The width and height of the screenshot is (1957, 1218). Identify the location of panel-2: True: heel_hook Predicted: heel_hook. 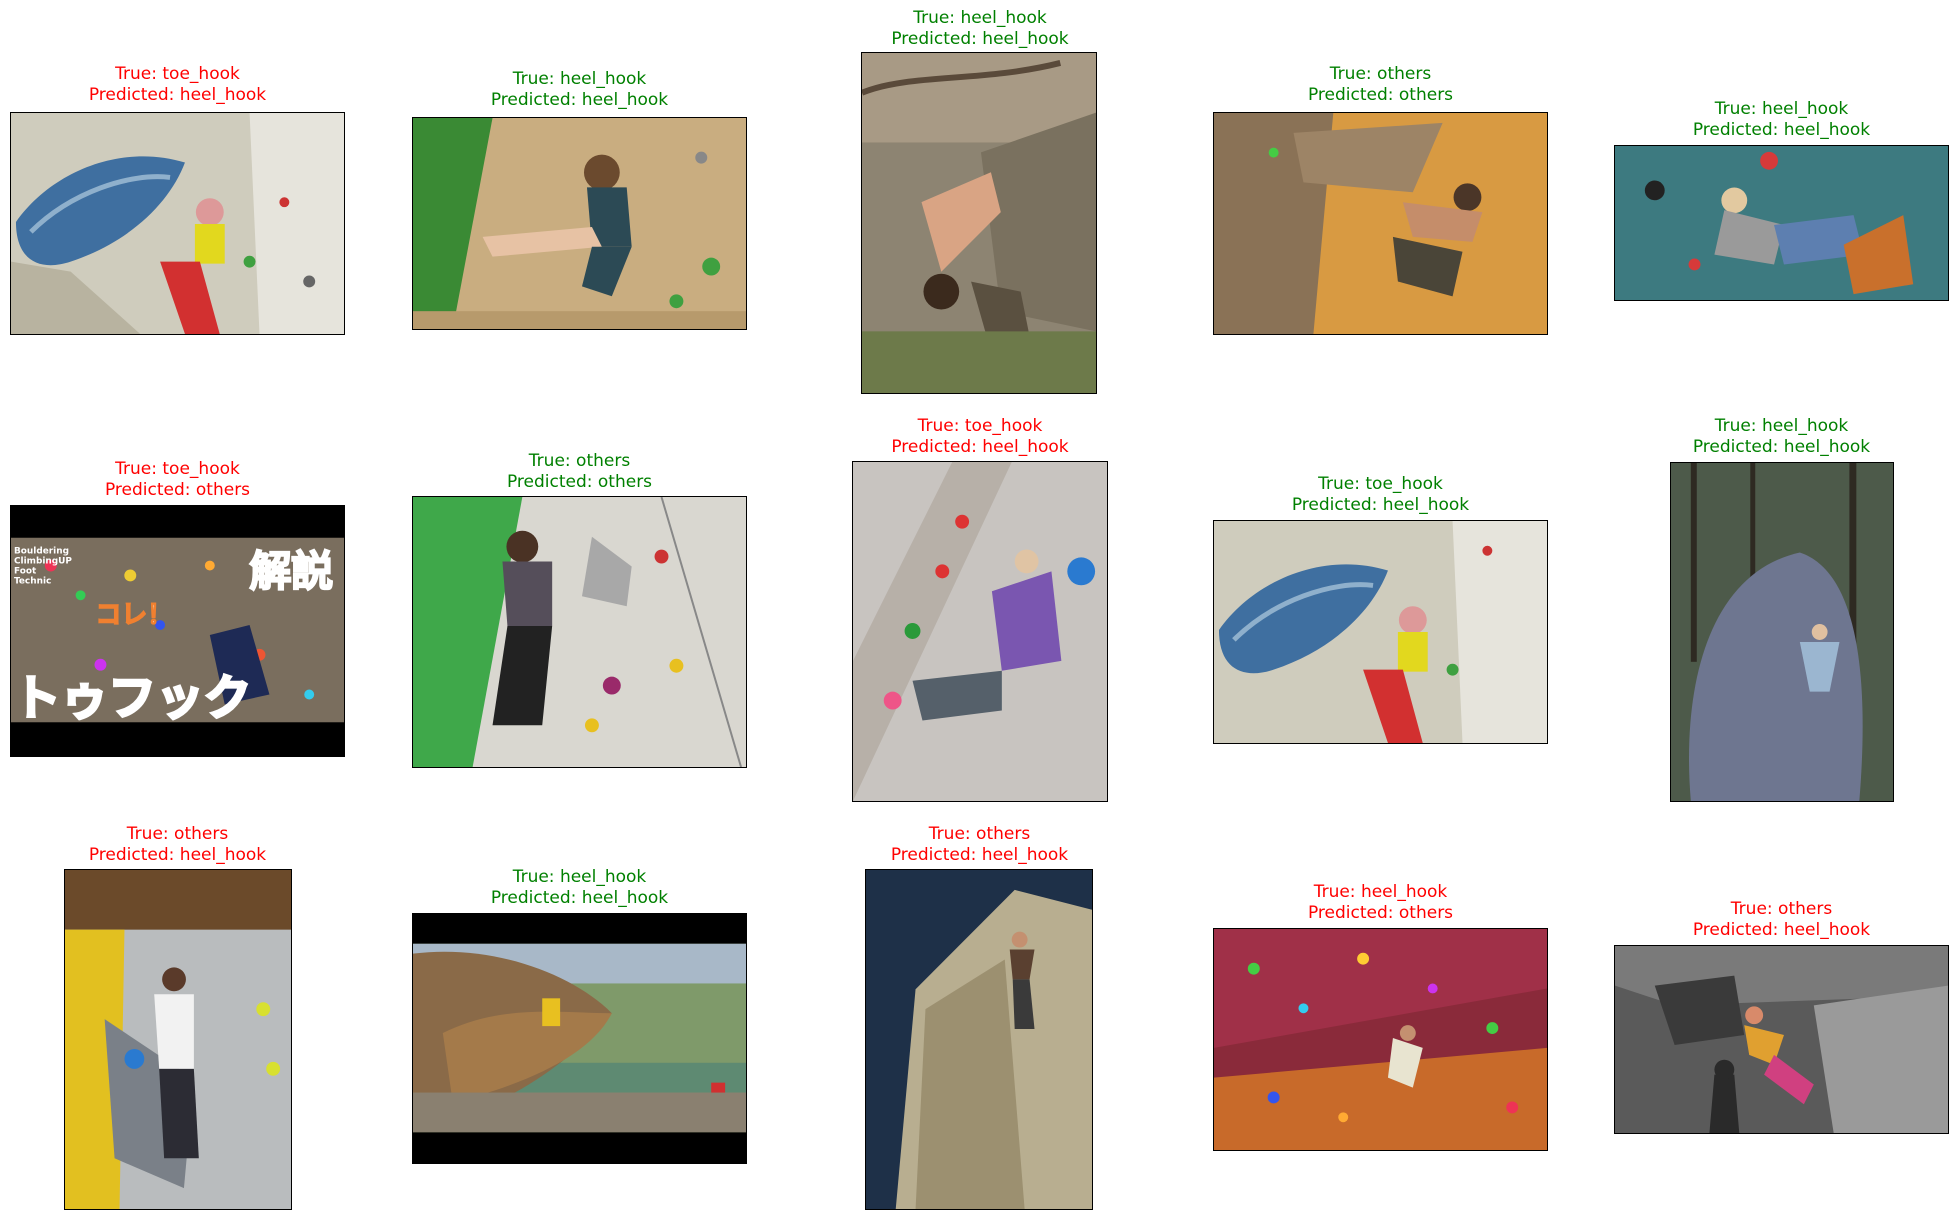
(579, 200).